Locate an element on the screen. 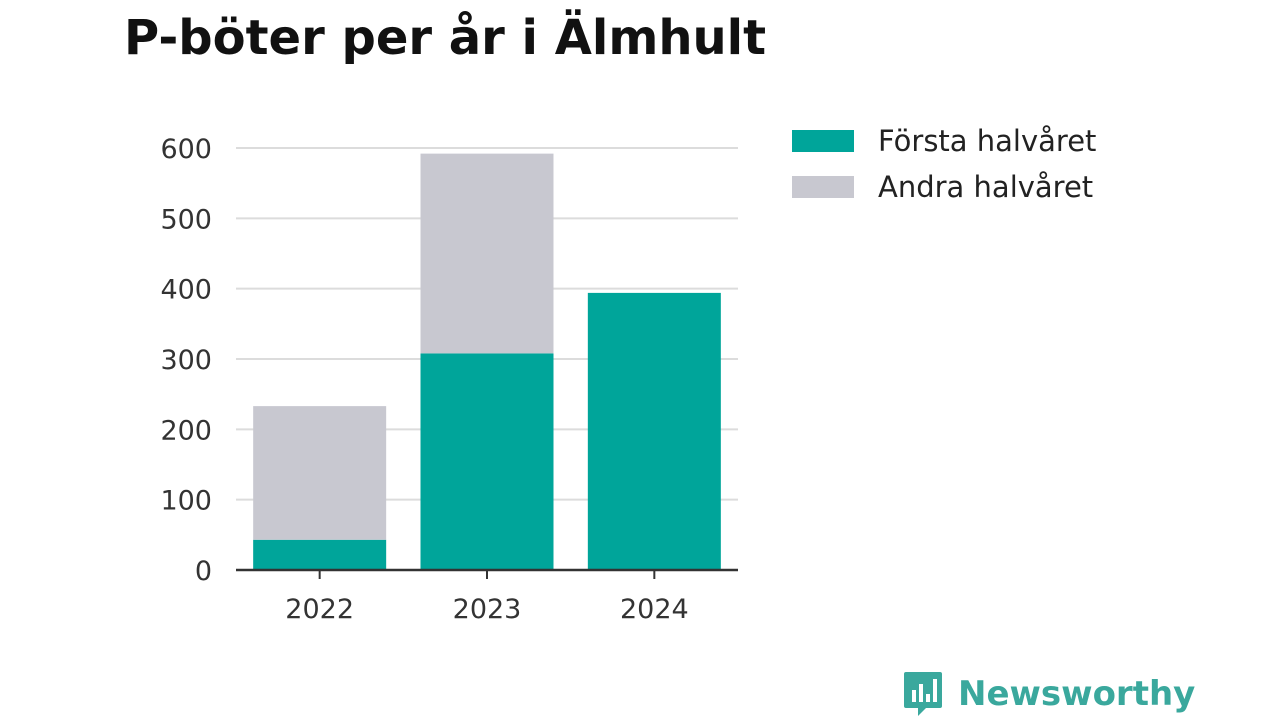  brand-name: Newsworthy is located at coordinates (1077, 694).